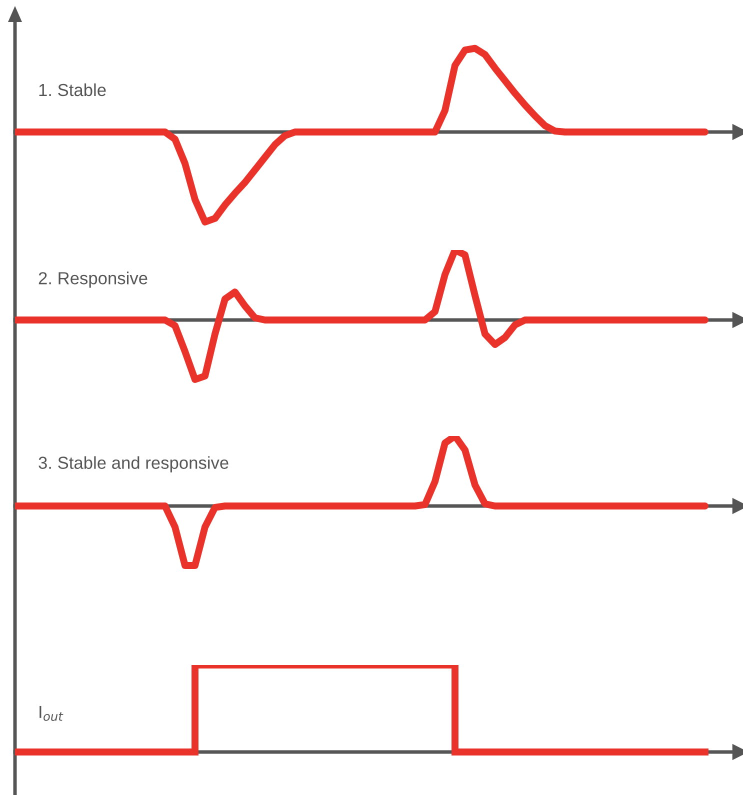 This screenshot has width=743, height=795. What do you see at coordinates (93, 280) in the screenshot?
I see `text: 2. Responsive` at bounding box center [93, 280].